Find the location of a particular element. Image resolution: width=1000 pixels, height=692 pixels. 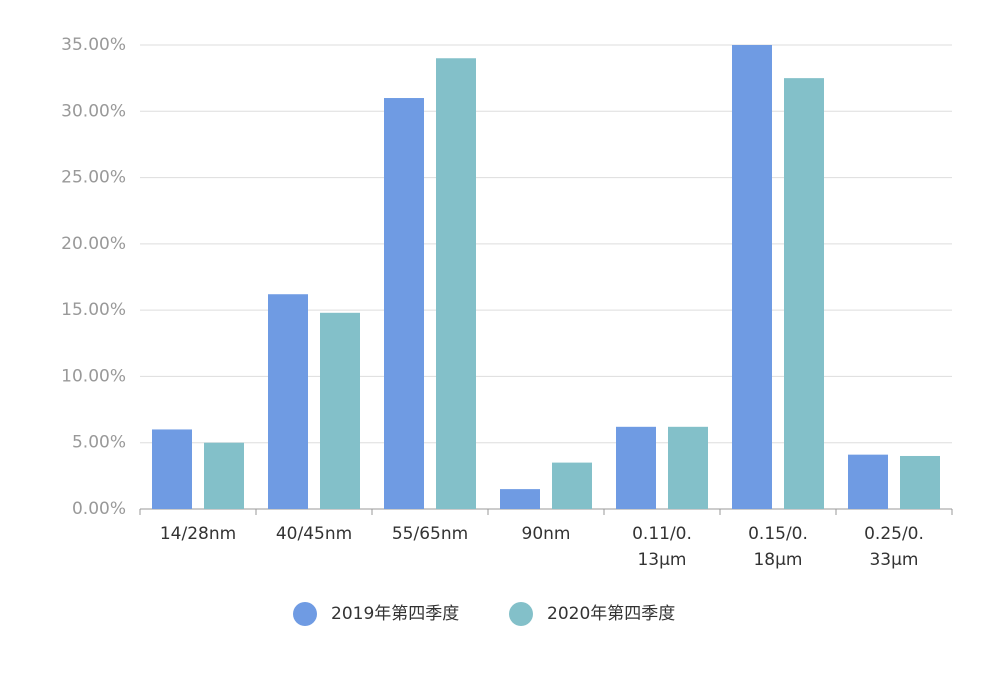

y-tick-label: 30.00% is located at coordinates (93, 111).